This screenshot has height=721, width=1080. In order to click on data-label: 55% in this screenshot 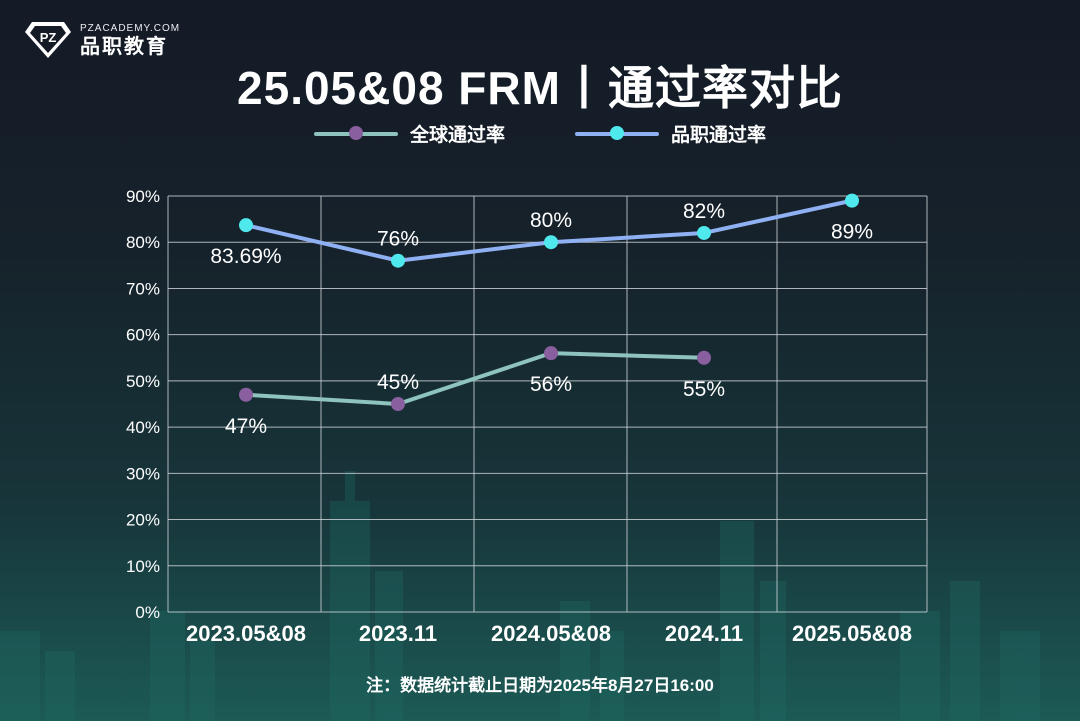, I will do `click(704, 389)`.